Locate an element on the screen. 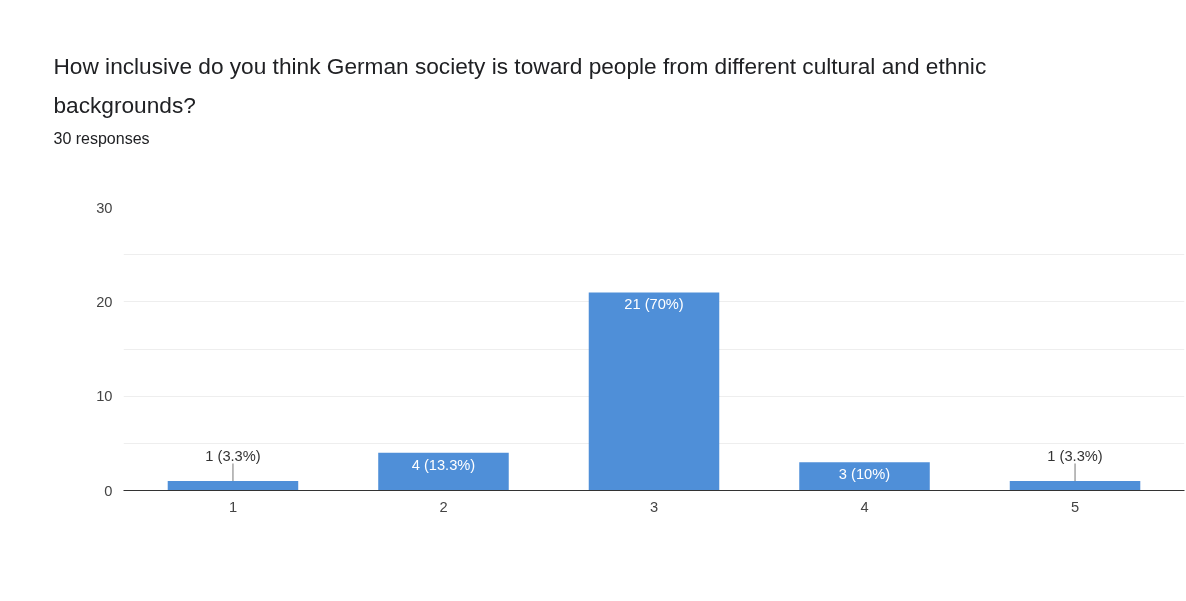 The height and width of the screenshot is (601, 1186). y-tick-label: 20 is located at coordinates (104, 301).